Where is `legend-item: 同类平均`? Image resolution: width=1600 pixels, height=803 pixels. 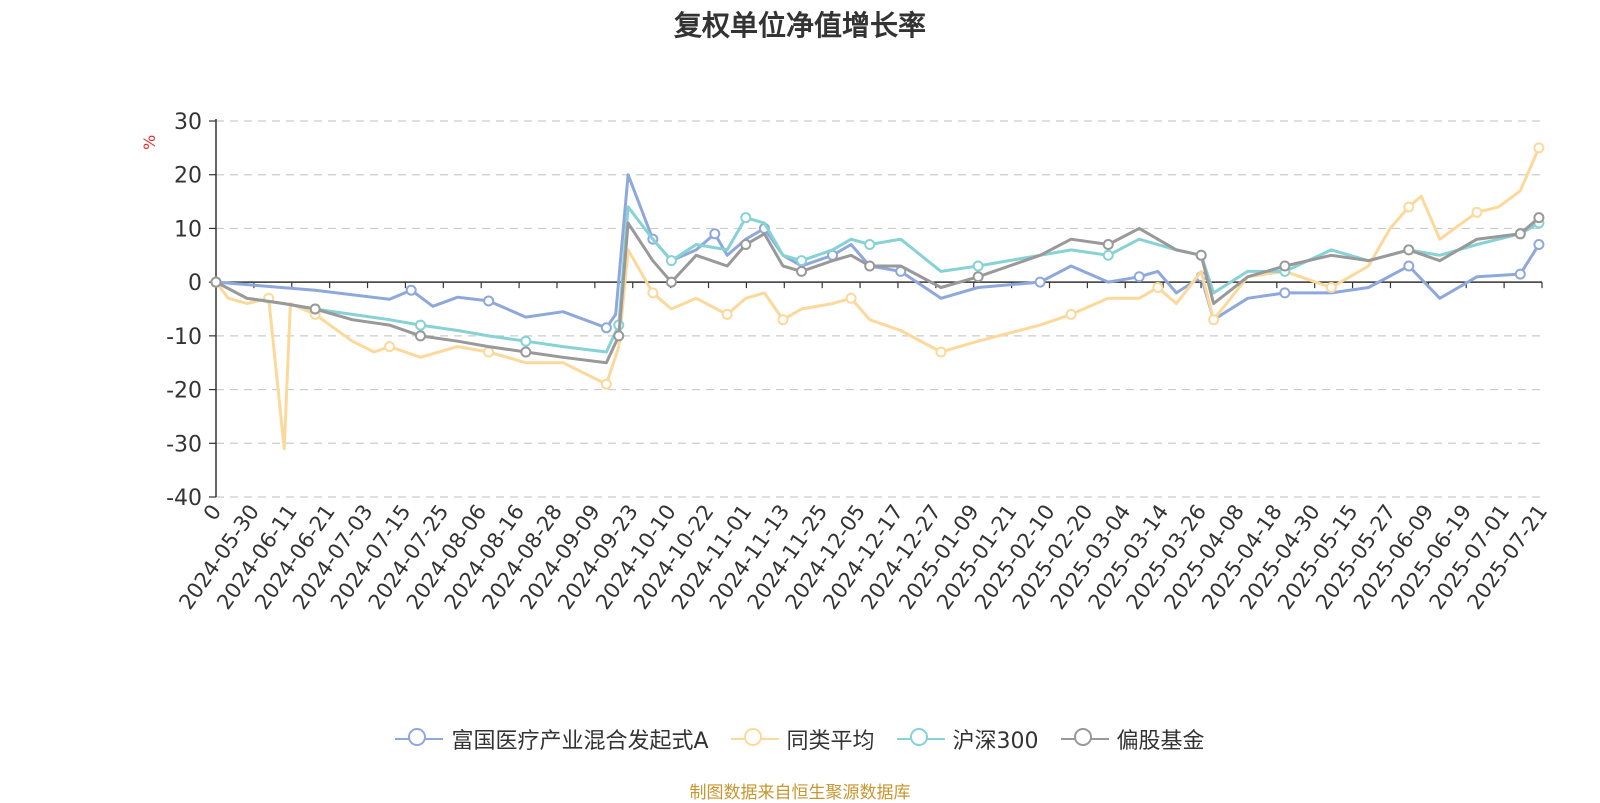 legend-item: 同类平均 is located at coordinates (802, 739).